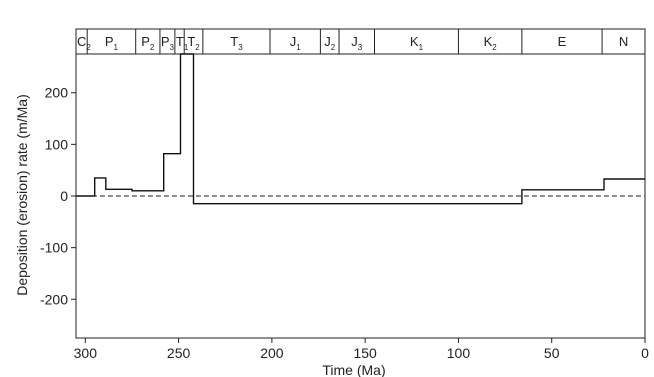 This screenshot has width=654, height=377. Describe the element at coordinates (491, 43) in the screenshot. I see `period-label: K2` at that location.